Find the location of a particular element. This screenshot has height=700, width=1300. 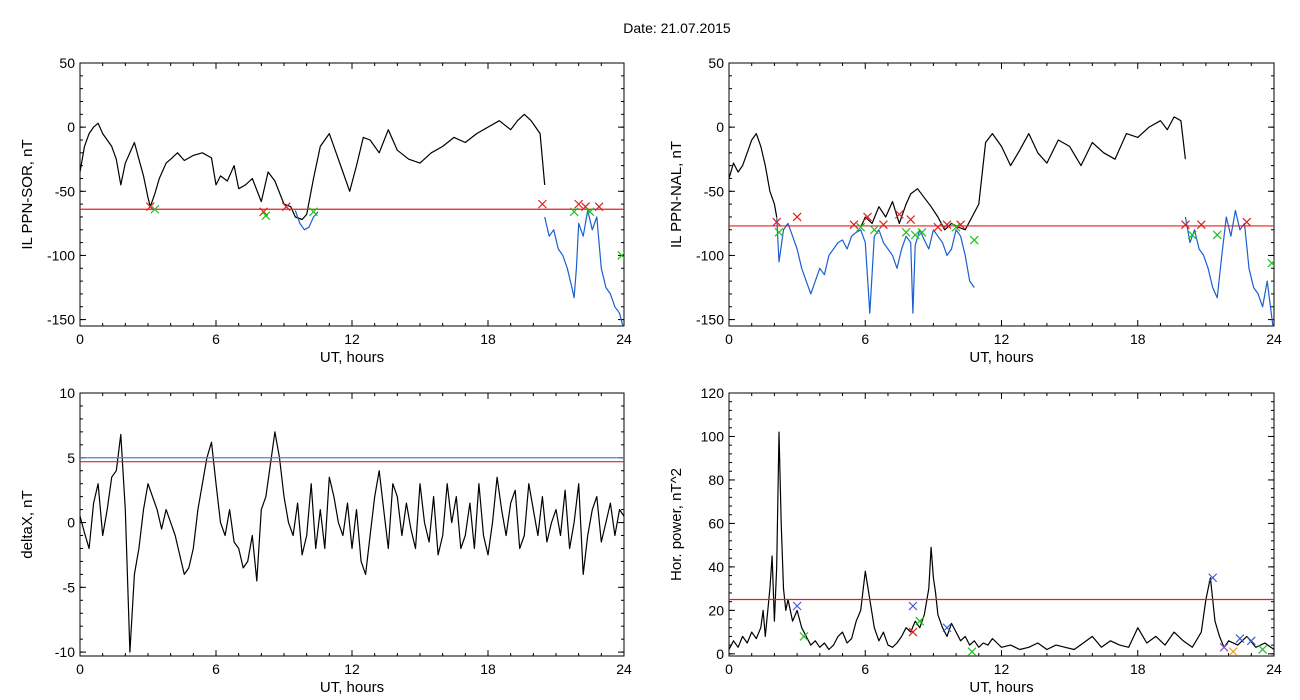

y-tick-label: -5 is located at coordinates (69, 587).